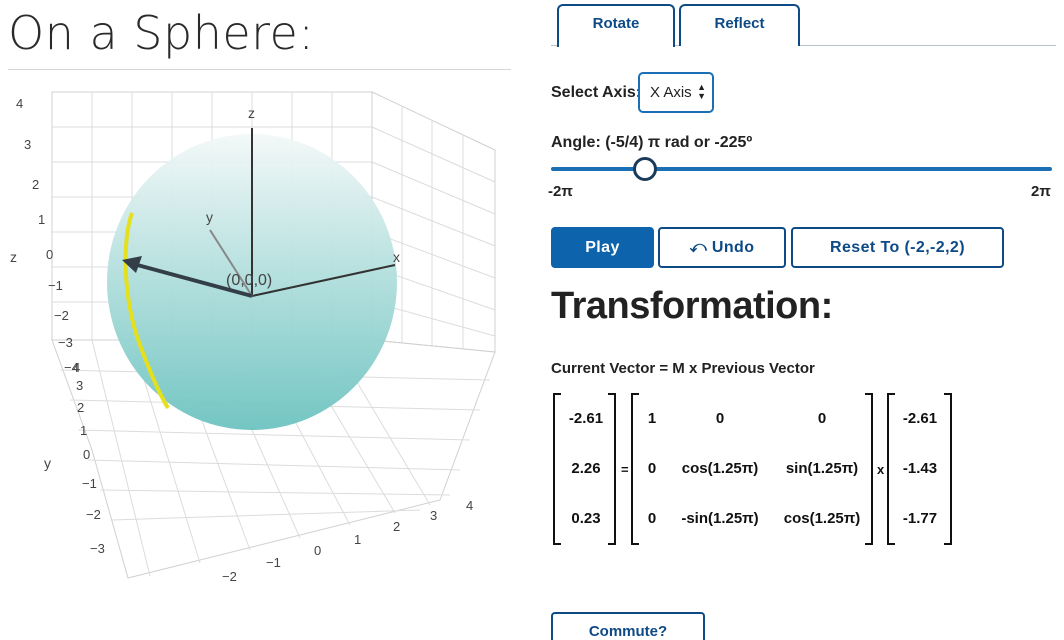 The height and width of the screenshot is (640, 1064). Describe the element at coordinates (146, 311) in the screenshot. I see `rotation-arc` at that location.